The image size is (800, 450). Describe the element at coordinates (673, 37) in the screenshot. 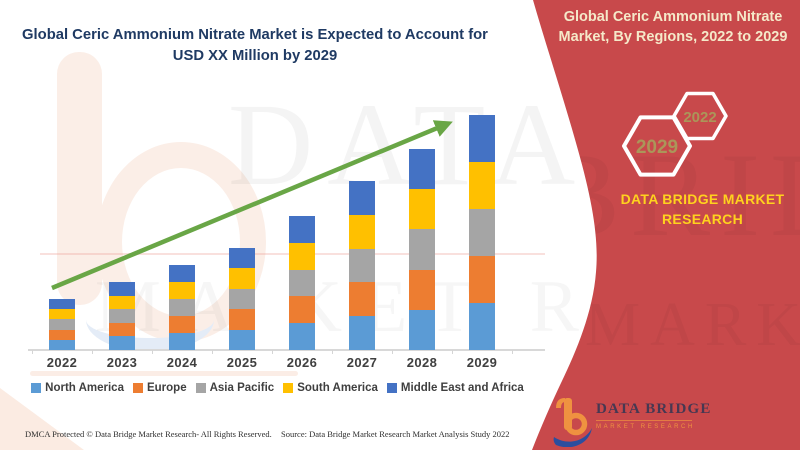

I see `band-heading-line2: Market, By Regions, 2022 to 2029` at that location.